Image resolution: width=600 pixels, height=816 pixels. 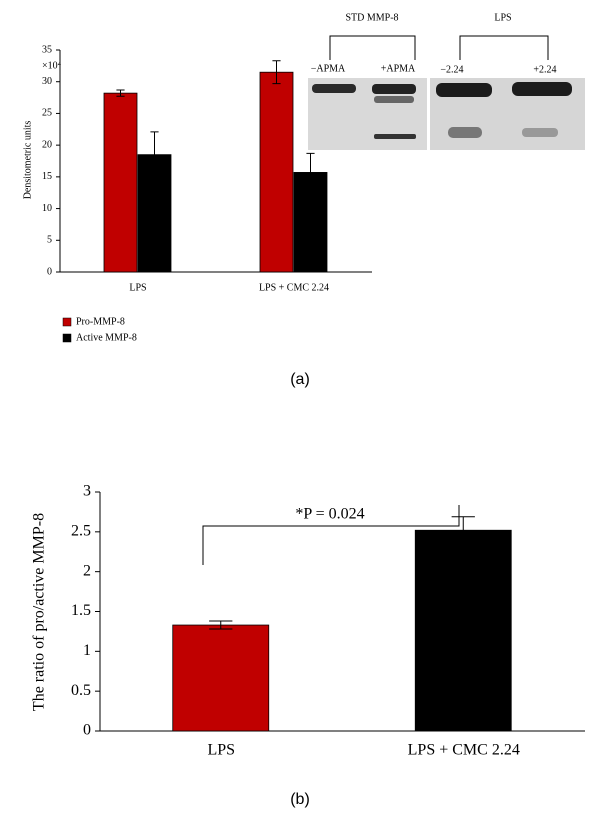 What do you see at coordinates (49, 240) in the screenshot?
I see `y-tick-label: 5` at bounding box center [49, 240].